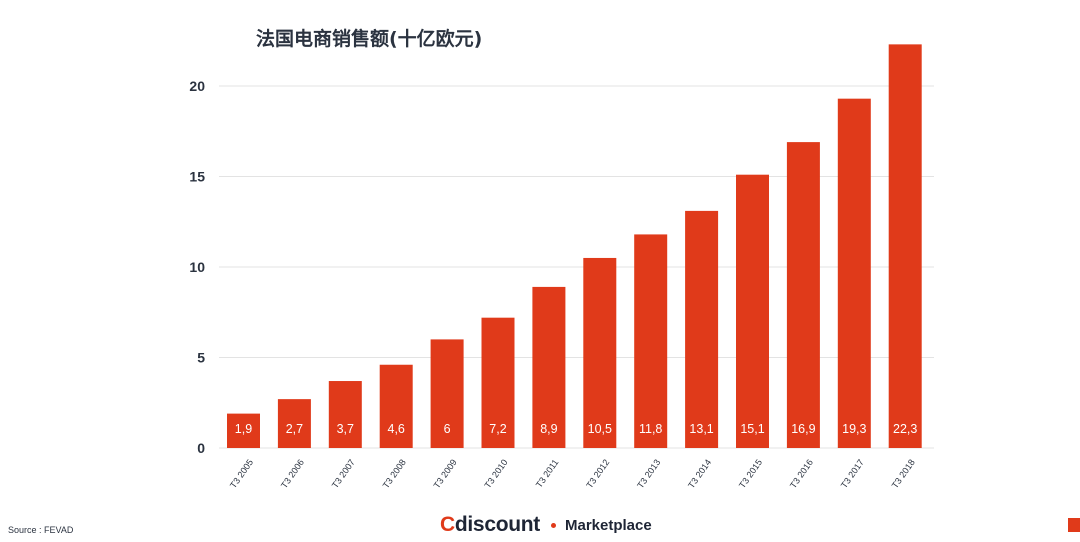  I want to click on x-tick-label: T3 2015, so click(750, 473).